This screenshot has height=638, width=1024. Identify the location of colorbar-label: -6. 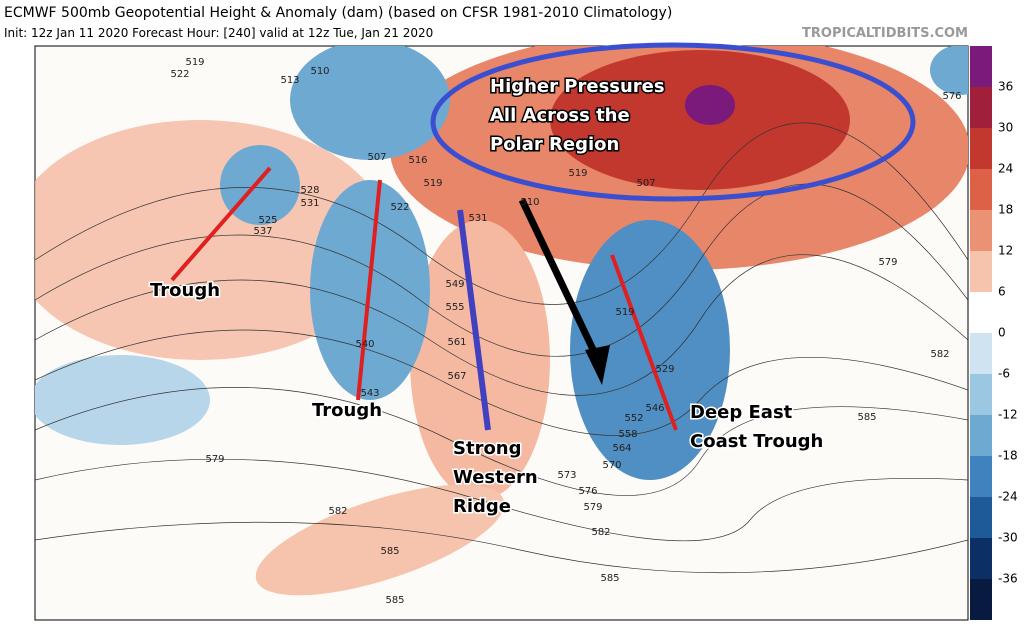
(1004, 374).